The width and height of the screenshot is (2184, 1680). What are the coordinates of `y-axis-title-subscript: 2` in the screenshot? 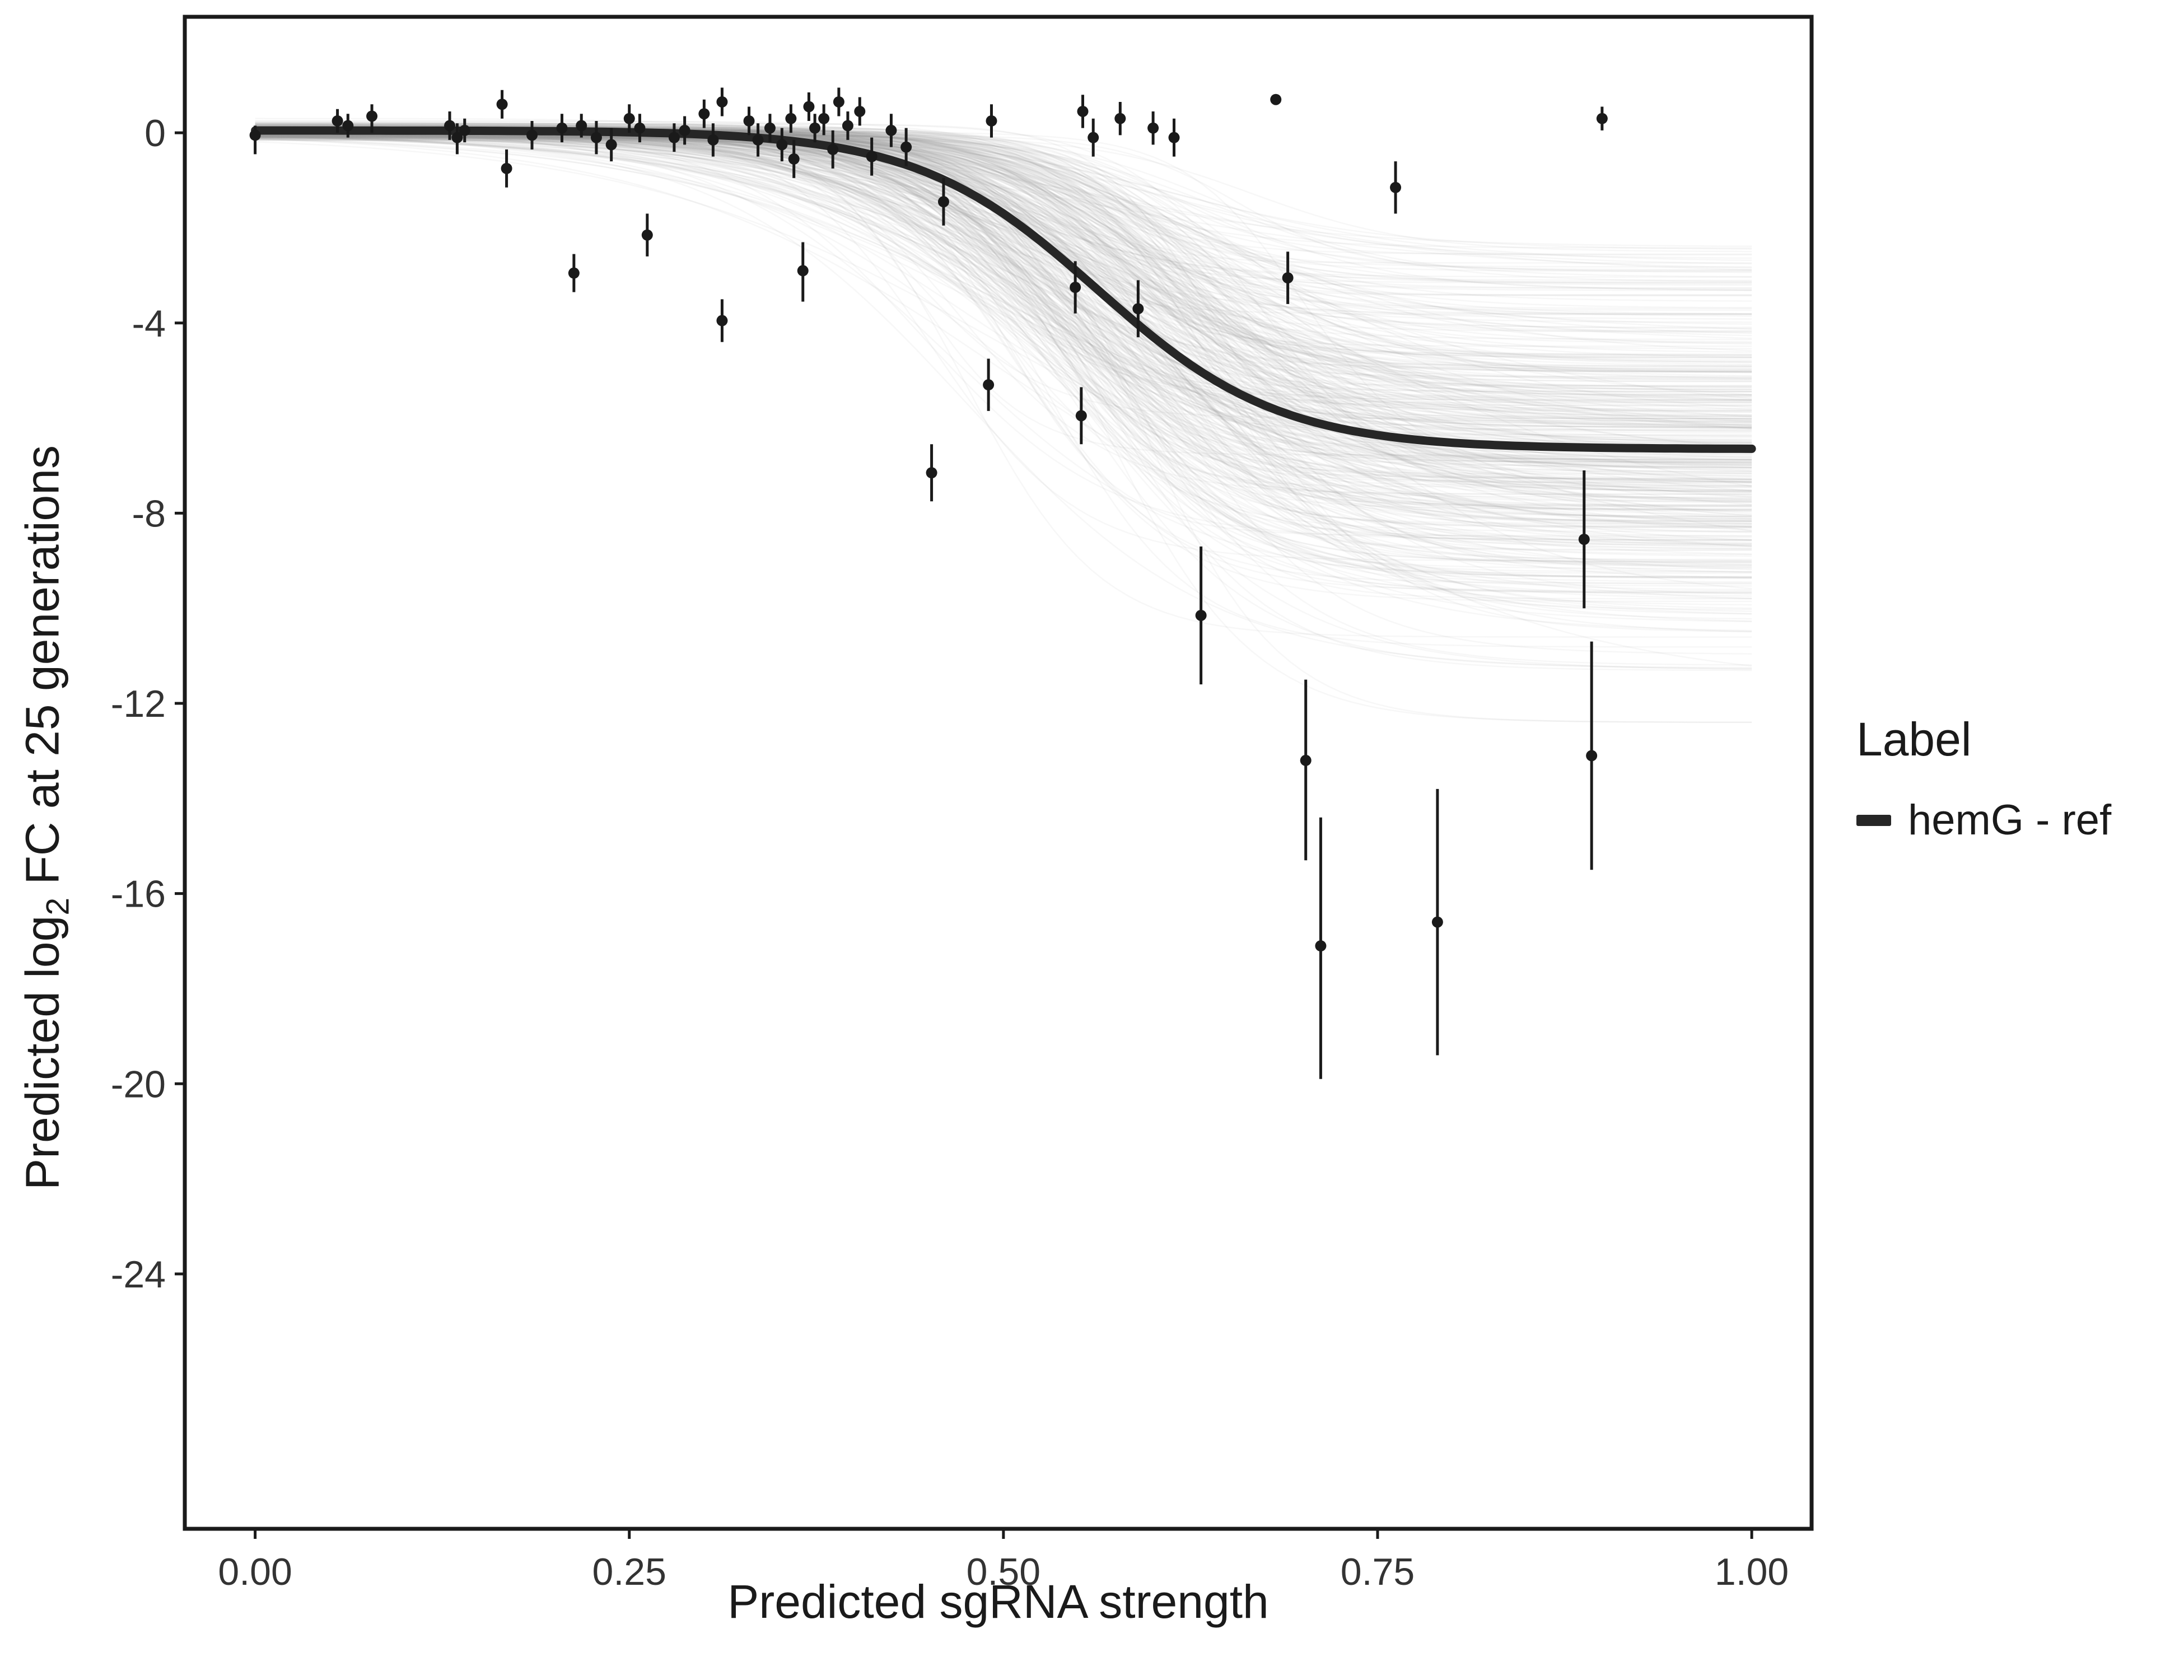 It's located at (58, 907).